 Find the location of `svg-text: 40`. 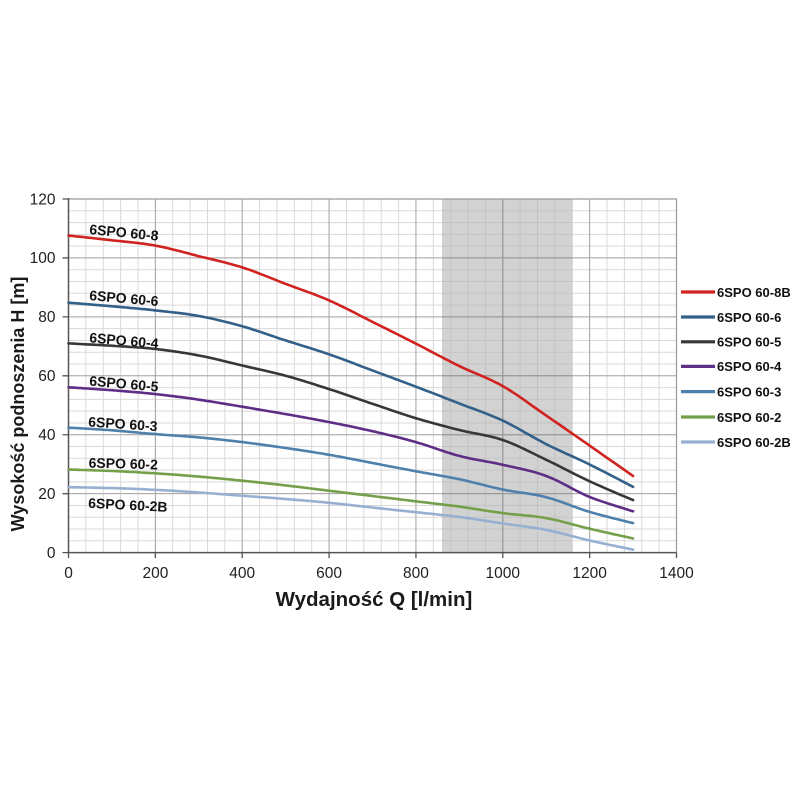

svg-text: 40 is located at coordinates (47, 435).